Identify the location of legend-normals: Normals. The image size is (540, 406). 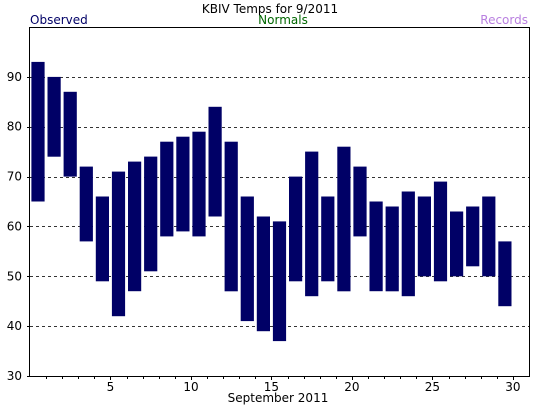
(283, 20).